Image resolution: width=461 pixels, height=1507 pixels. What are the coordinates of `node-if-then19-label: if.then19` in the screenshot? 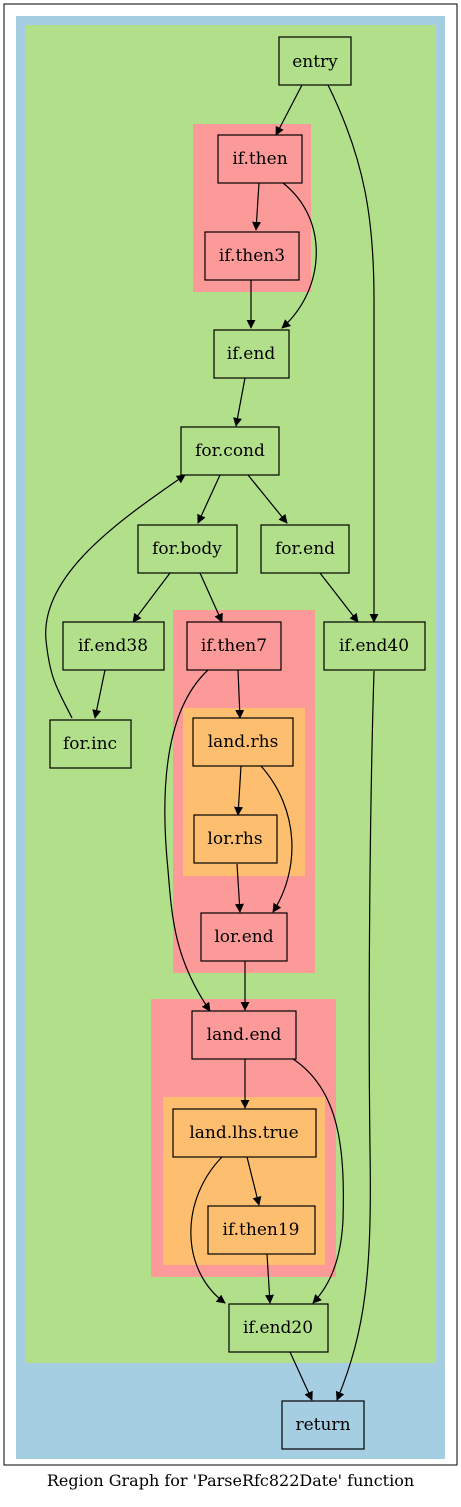 It's located at (261, 1230).